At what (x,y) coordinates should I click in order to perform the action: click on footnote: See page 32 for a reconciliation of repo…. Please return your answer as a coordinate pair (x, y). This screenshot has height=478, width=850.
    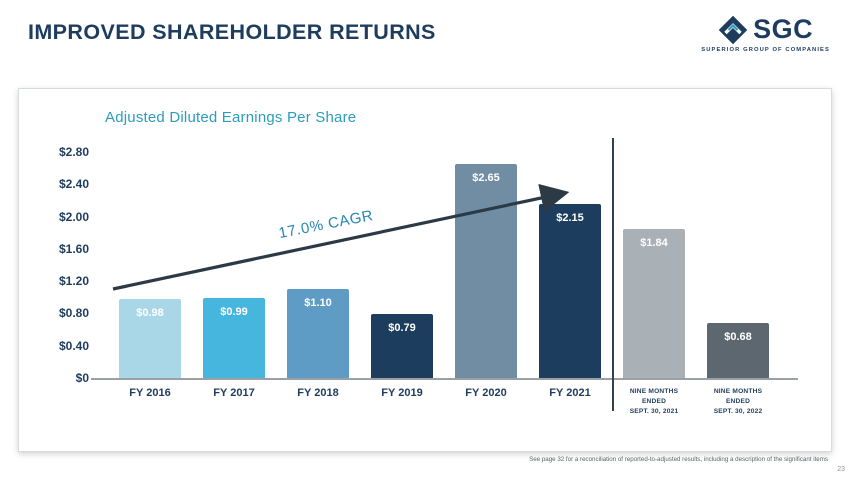
    Looking at the image, I should click on (678, 459).